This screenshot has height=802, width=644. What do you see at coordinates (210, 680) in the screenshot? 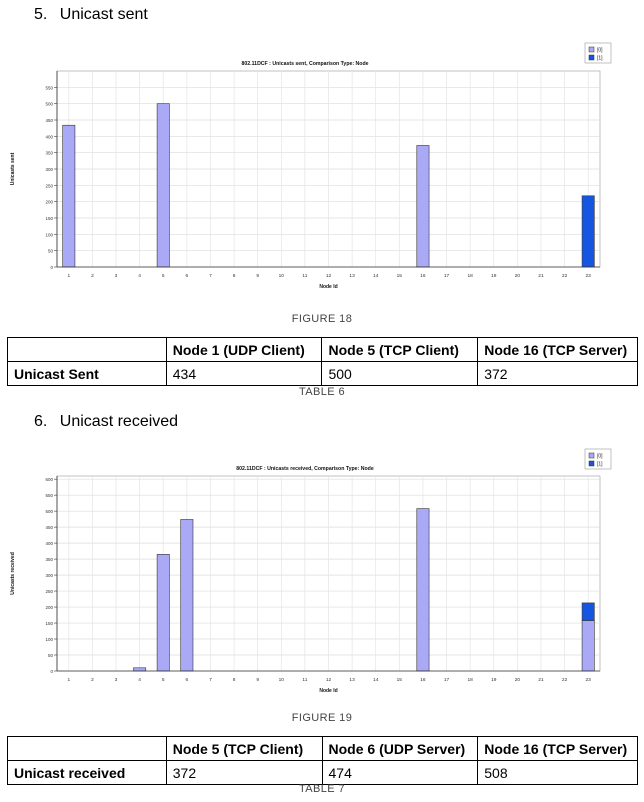
I see `x-tick-label: 7` at bounding box center [210, 680].